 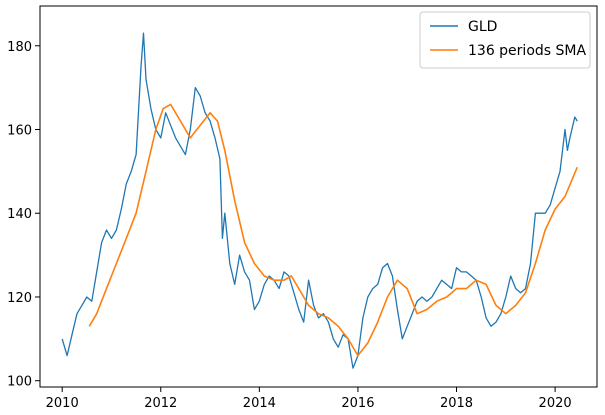 What do you see at coordinates (19, 131) in the screenshot?
I see `y-tick-label: 160` at bounding box center [19, 131].